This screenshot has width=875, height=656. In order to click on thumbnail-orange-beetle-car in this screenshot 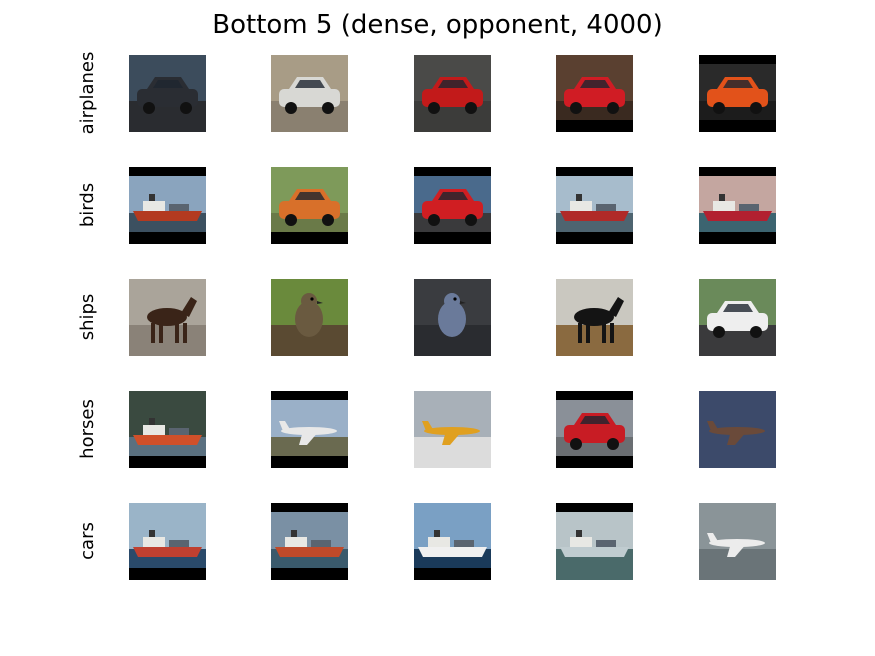, I will do `click(737, 93)`.